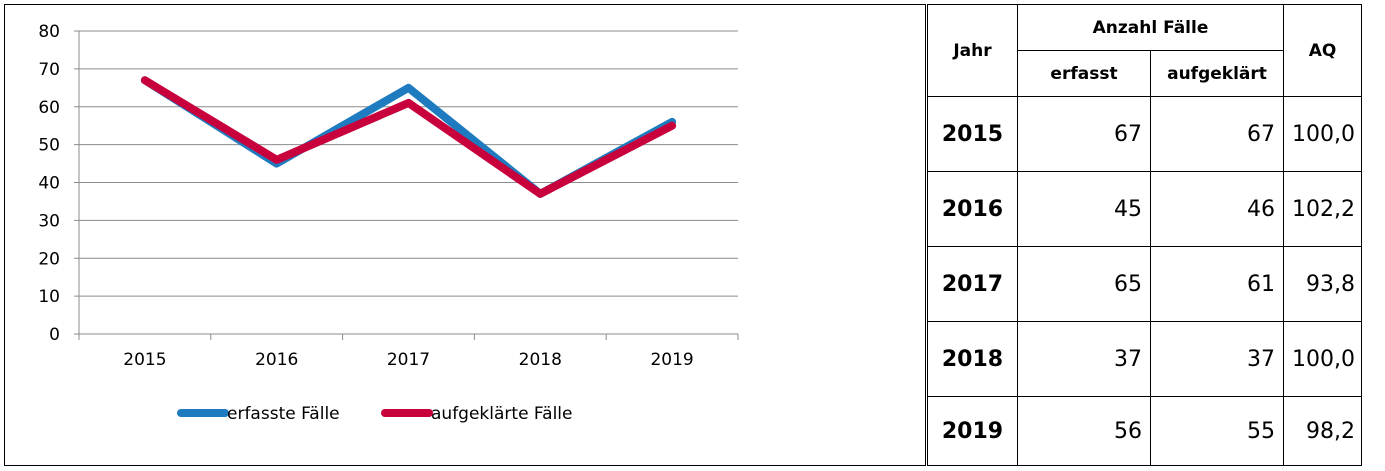  Describe the element at coordinates (1322, 284) in the screenshot. I see `row-aq: 93,8` at that location.